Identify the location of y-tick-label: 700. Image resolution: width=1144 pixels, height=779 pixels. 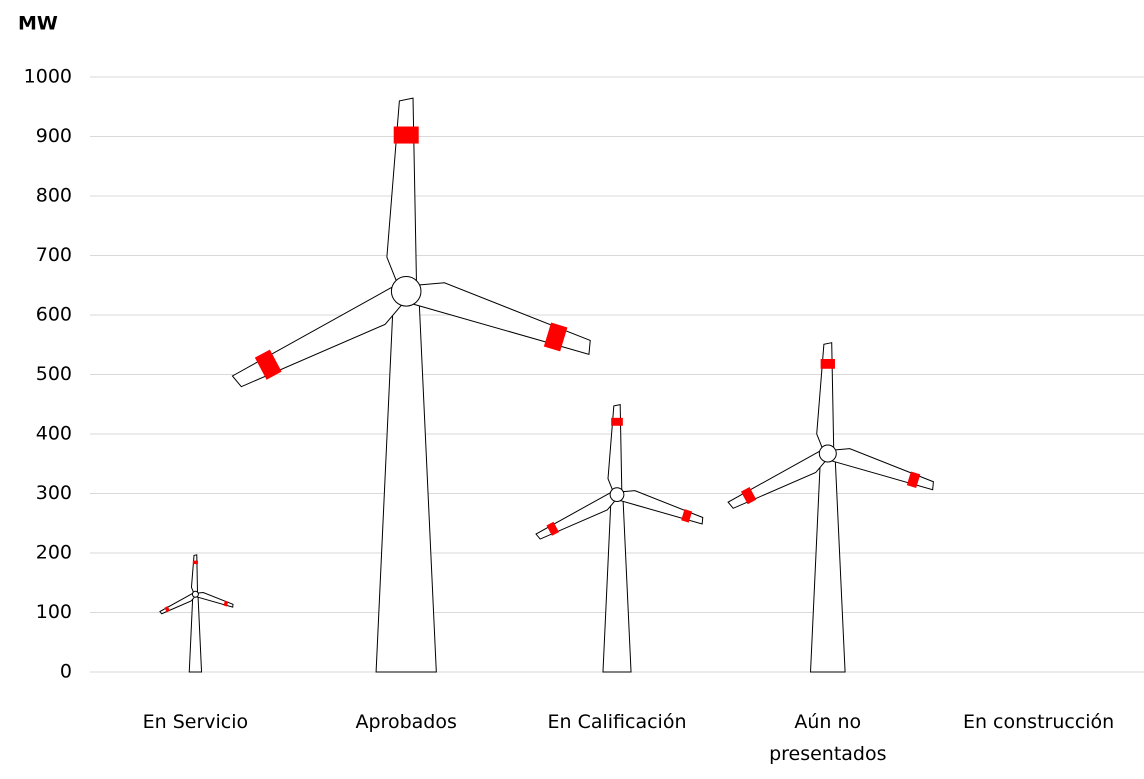
(54, 255).